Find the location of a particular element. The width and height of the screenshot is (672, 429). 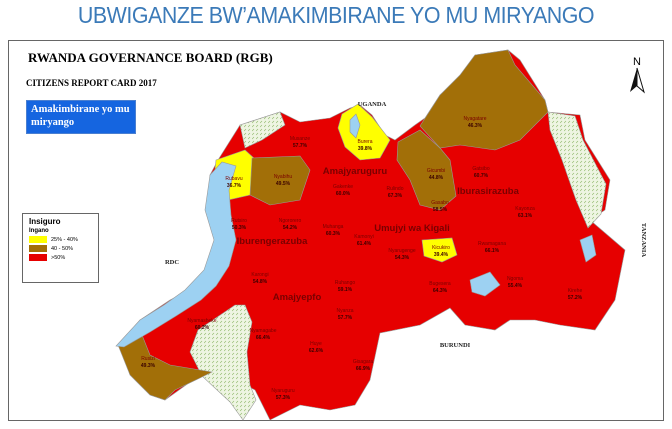

district-name: Gakenke is located at coordinates (343, 187).